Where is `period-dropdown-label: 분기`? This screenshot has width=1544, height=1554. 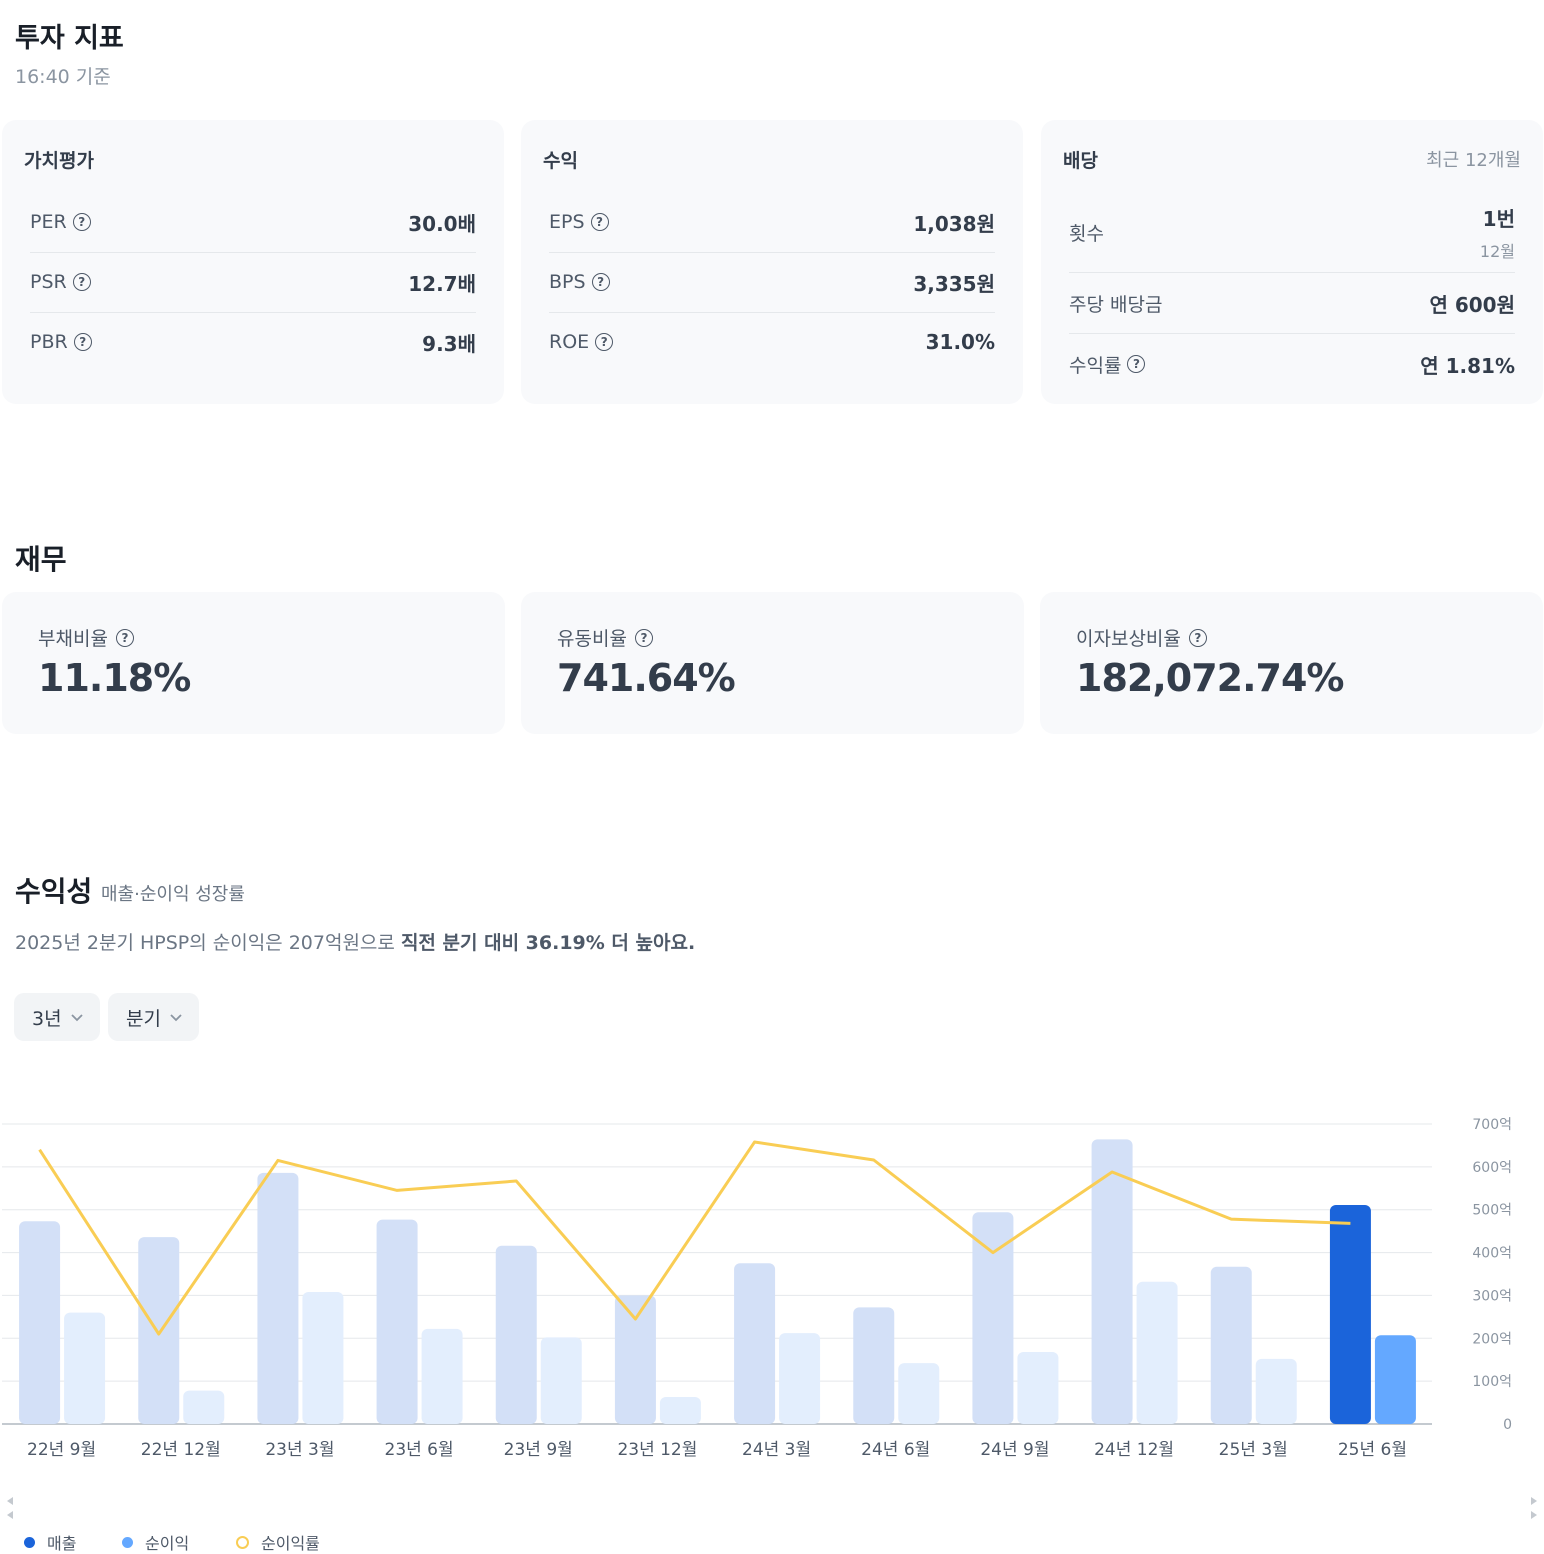
period-dropdown-label: 분기 is located at coordinates (143, 1018).